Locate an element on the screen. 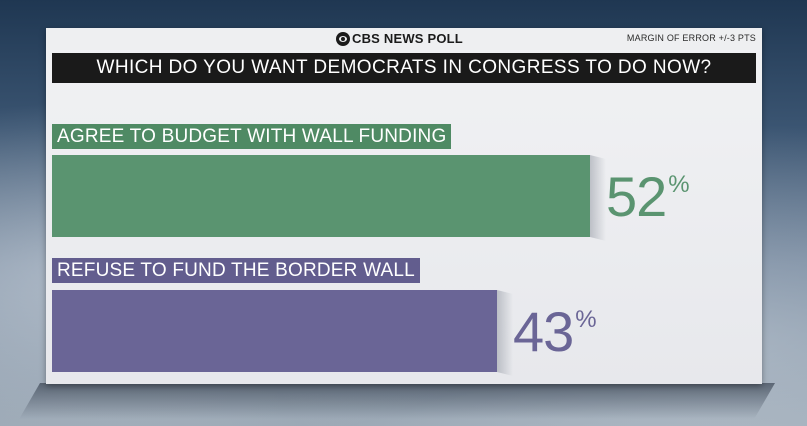 This screenshot has height=426, width=807. value-label: 52% is located at coordinates (648, 196).